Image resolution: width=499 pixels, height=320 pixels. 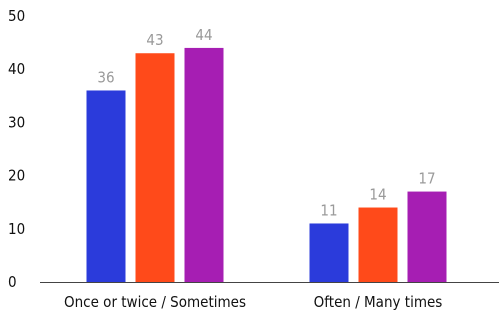 I want to click on data-label: 36, so click(x=105, y=77).